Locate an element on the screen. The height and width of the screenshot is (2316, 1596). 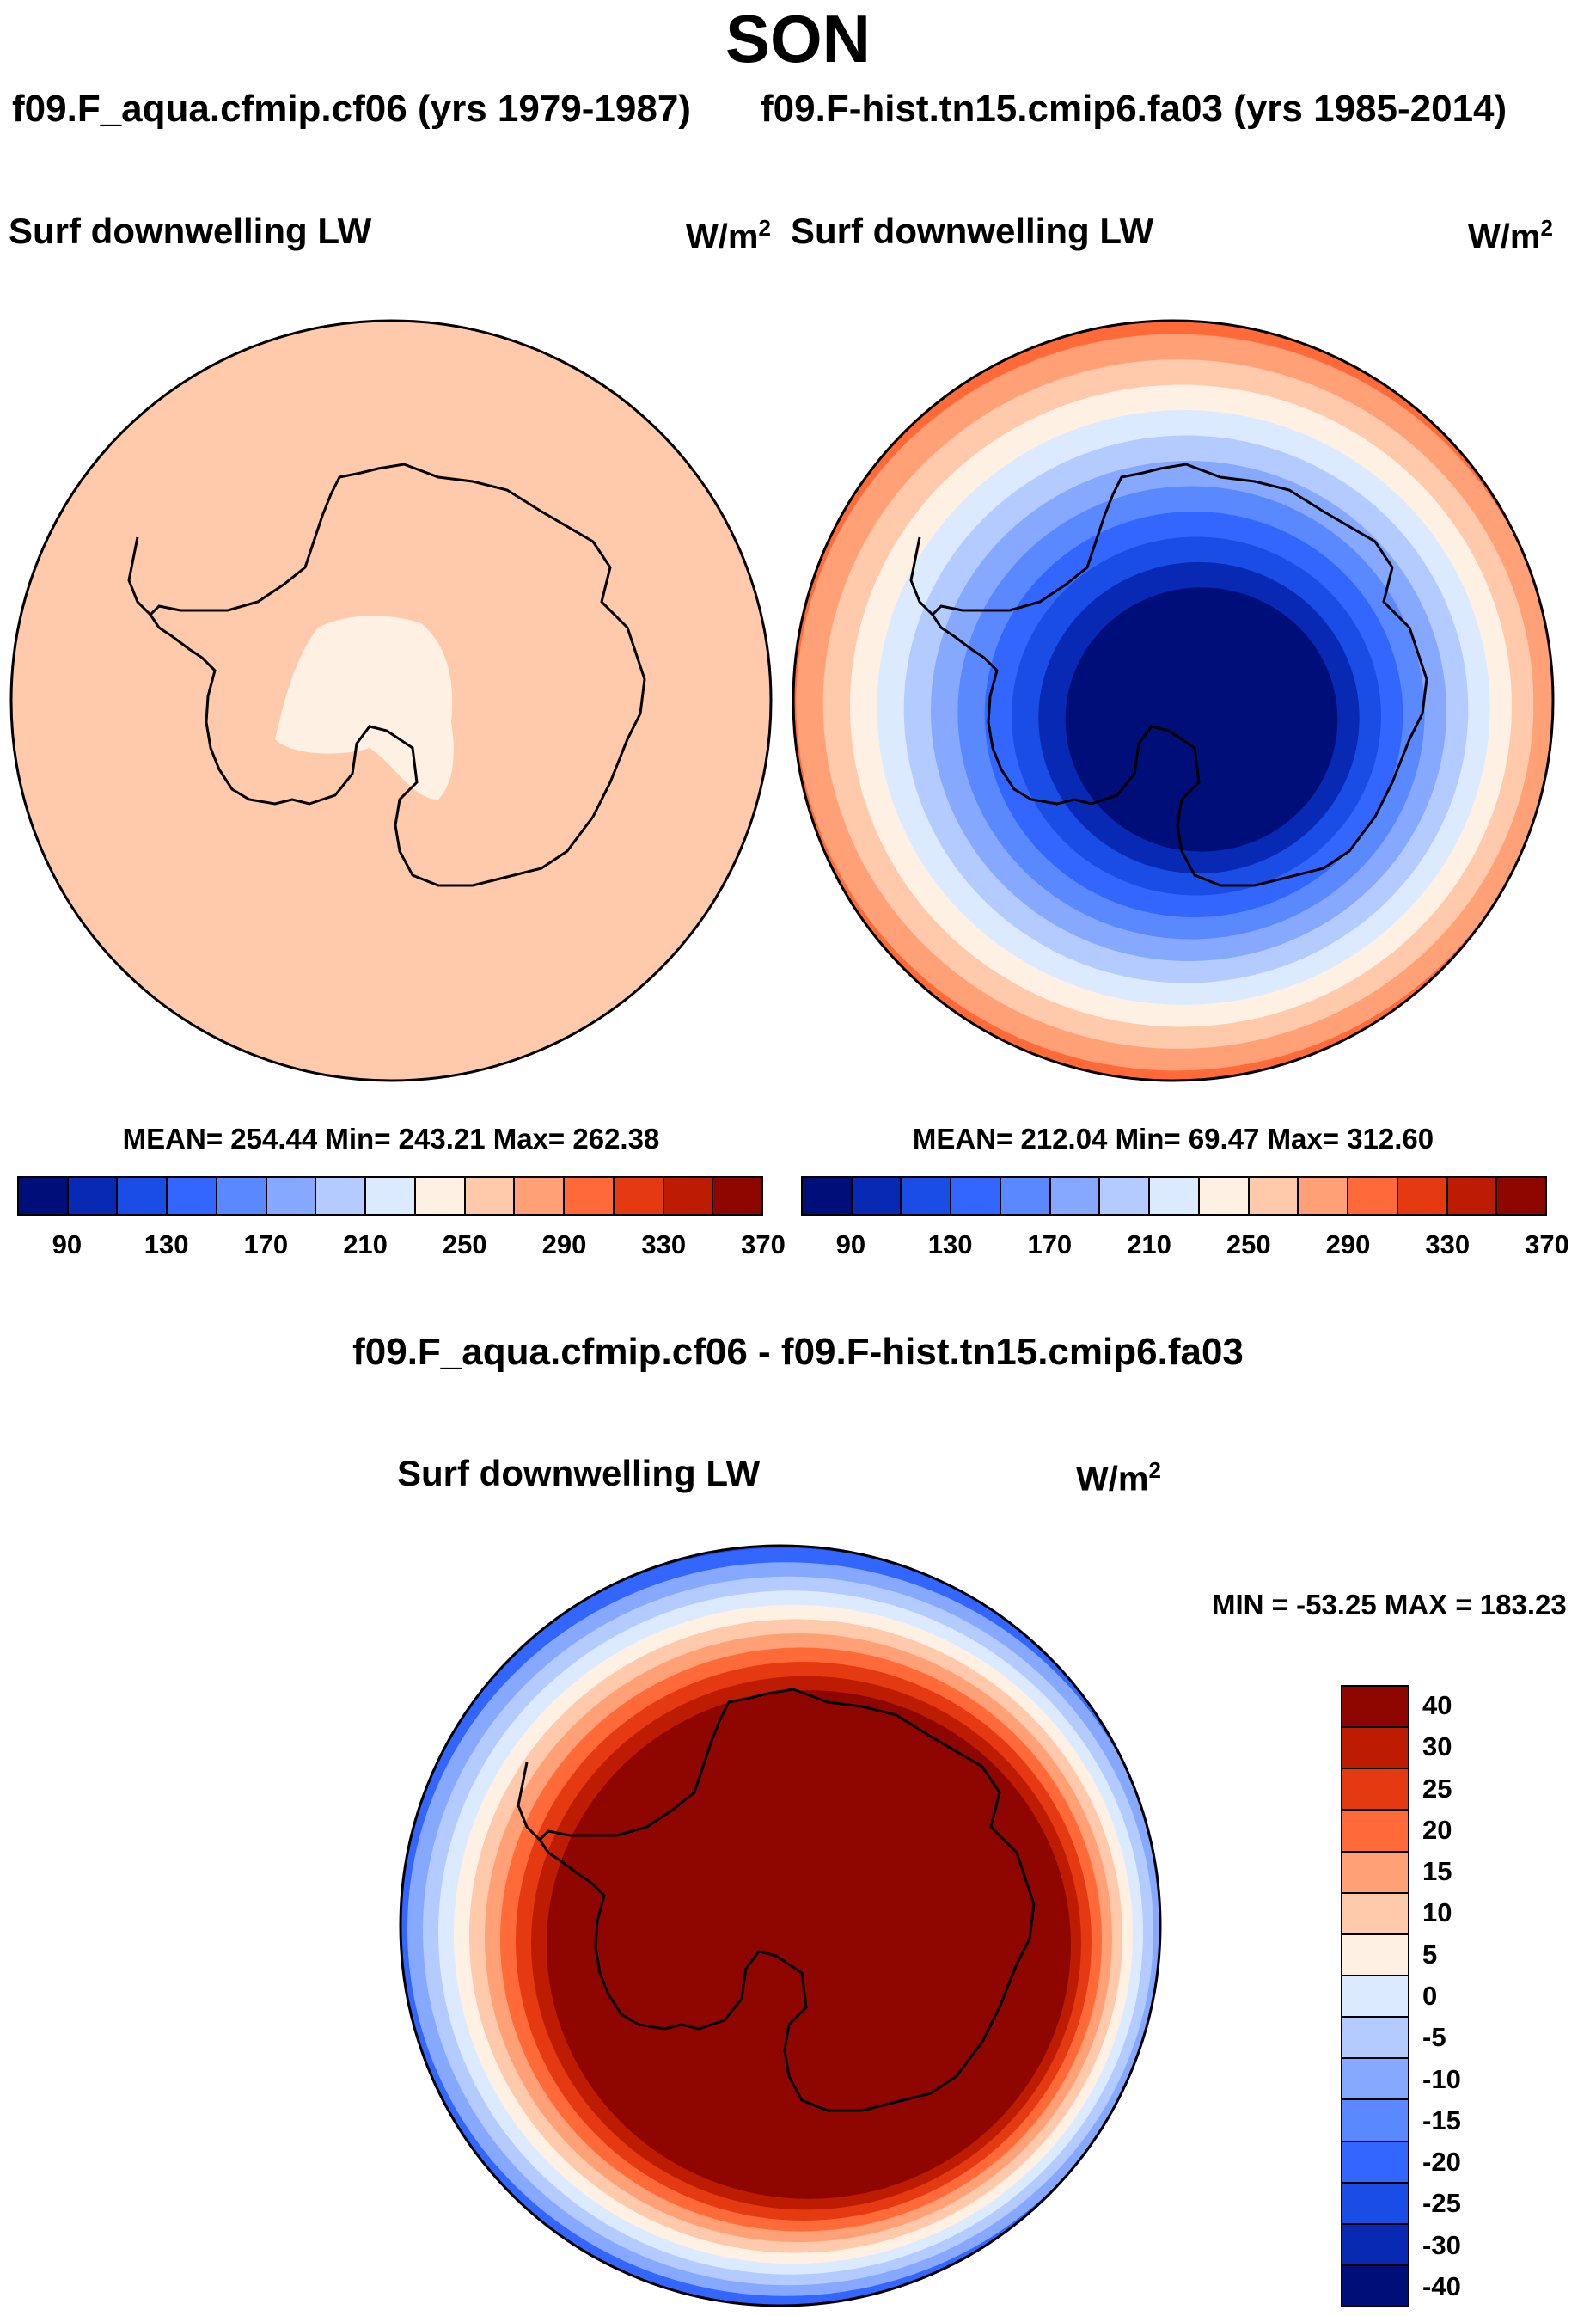
case1-colorbar is located at coordinates (390, 1196).